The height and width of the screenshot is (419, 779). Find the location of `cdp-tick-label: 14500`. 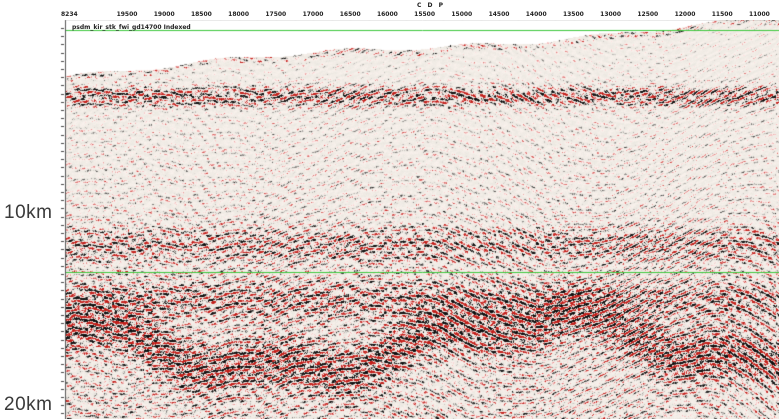

cdp-tick-label: 14500 is located at coordinates (499, 14).